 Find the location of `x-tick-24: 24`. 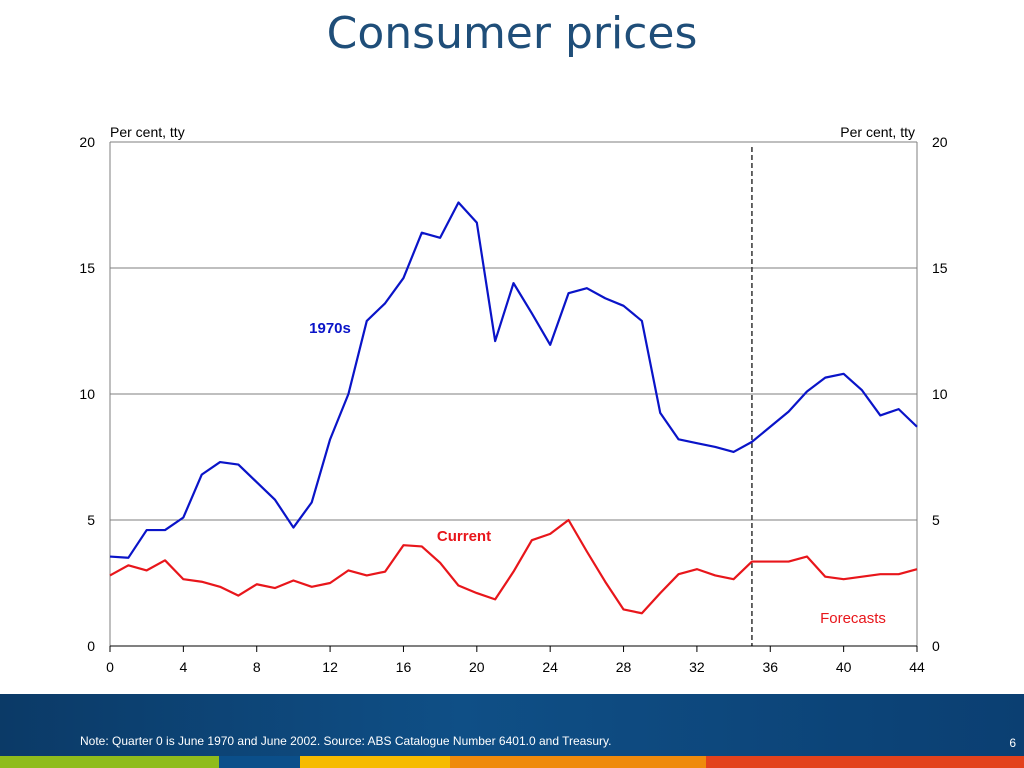

x-tick-24: 24 is located at coordinates (550, 667).